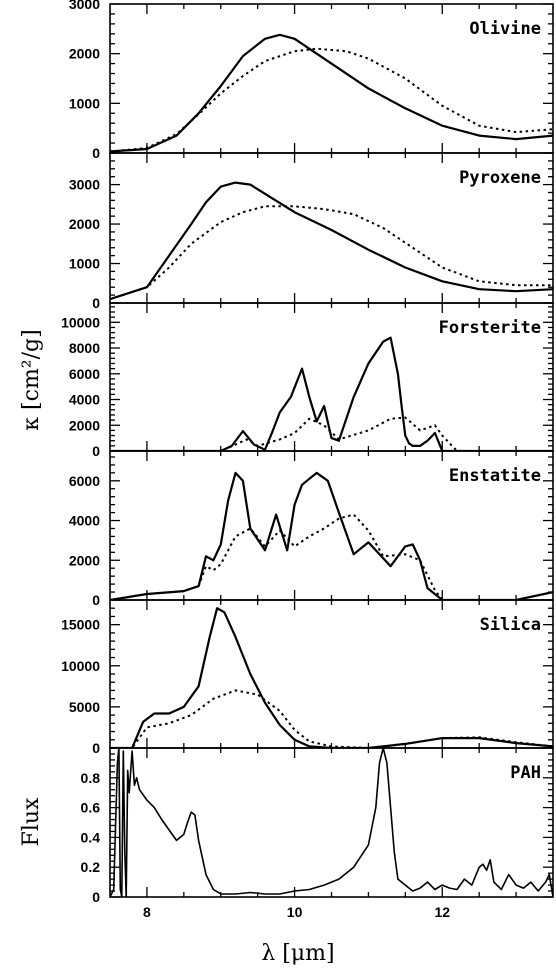 The image size is (556, 969). What do you see at coordinates (31, 821) in the screenshot?
I see `flux-axis-label: Flux` at bounding box center [31, 821].